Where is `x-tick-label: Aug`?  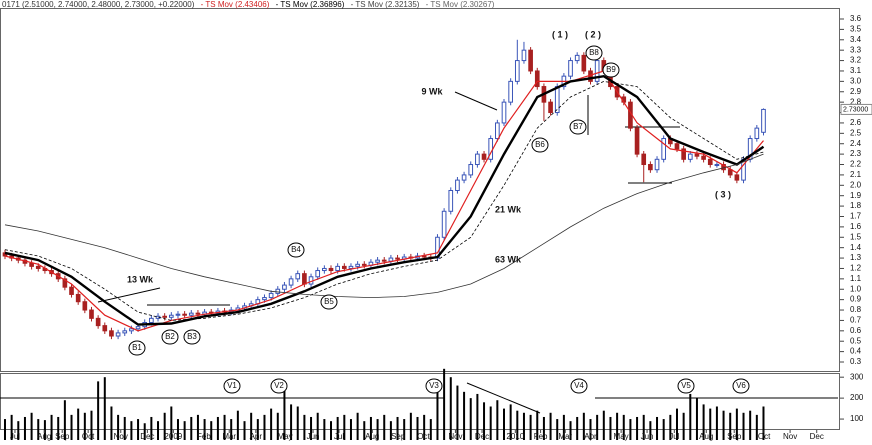 x-tick-label: Aug is located at coordinates (44, 436).